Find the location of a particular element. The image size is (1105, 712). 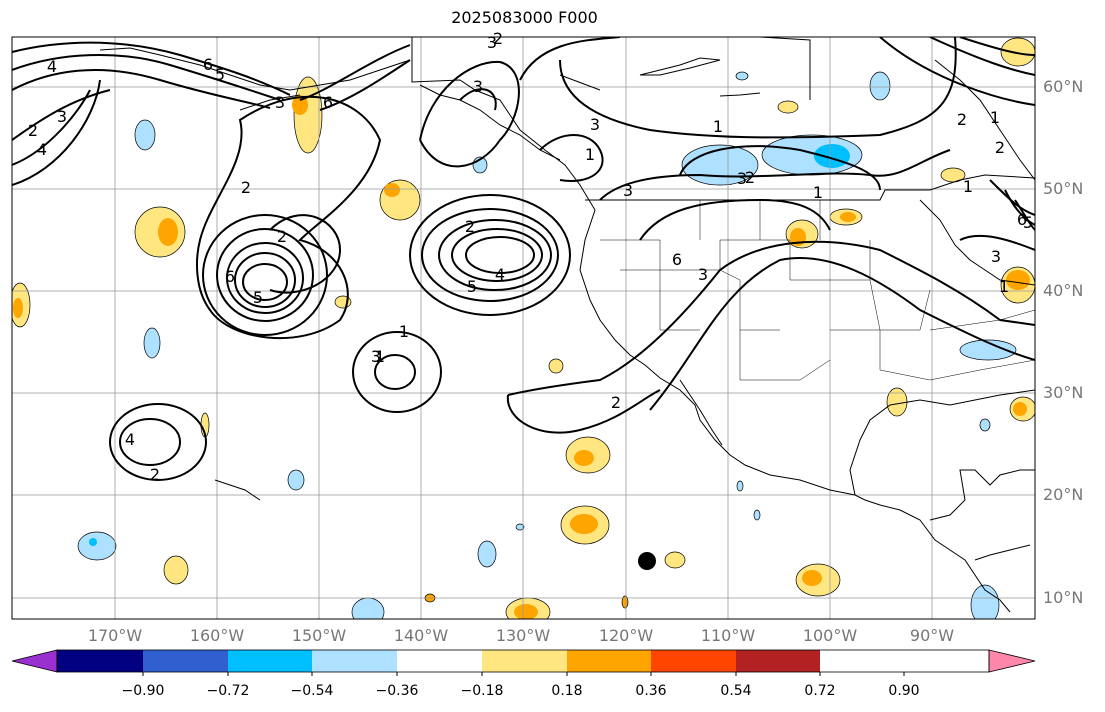

lon-label: 150°W is located at coordinates (319, 635).